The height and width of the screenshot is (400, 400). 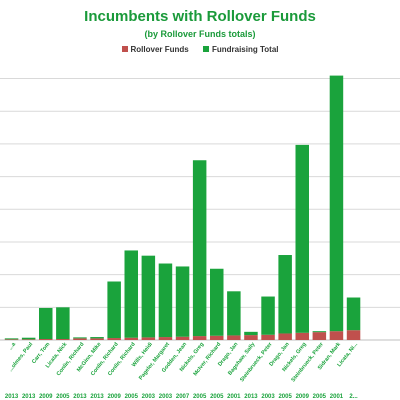 What do you see at coordinates (159, 49) in the screenshot?
I see `legend-label-rollover: Rollover Funds` at bounding box center [159, 49].